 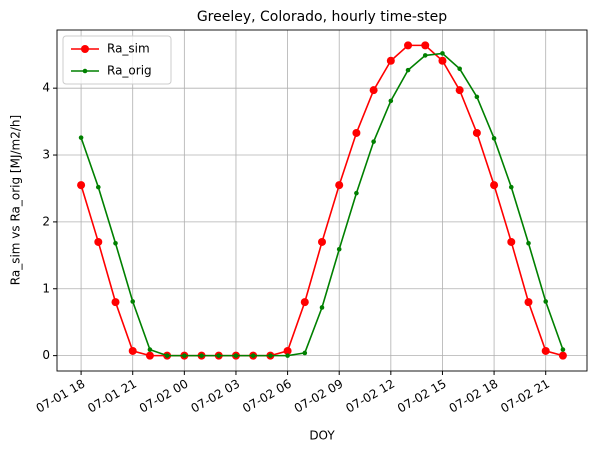 I want to click on legend: Ra_sim Ra_orig, so click(x=117, y=60).